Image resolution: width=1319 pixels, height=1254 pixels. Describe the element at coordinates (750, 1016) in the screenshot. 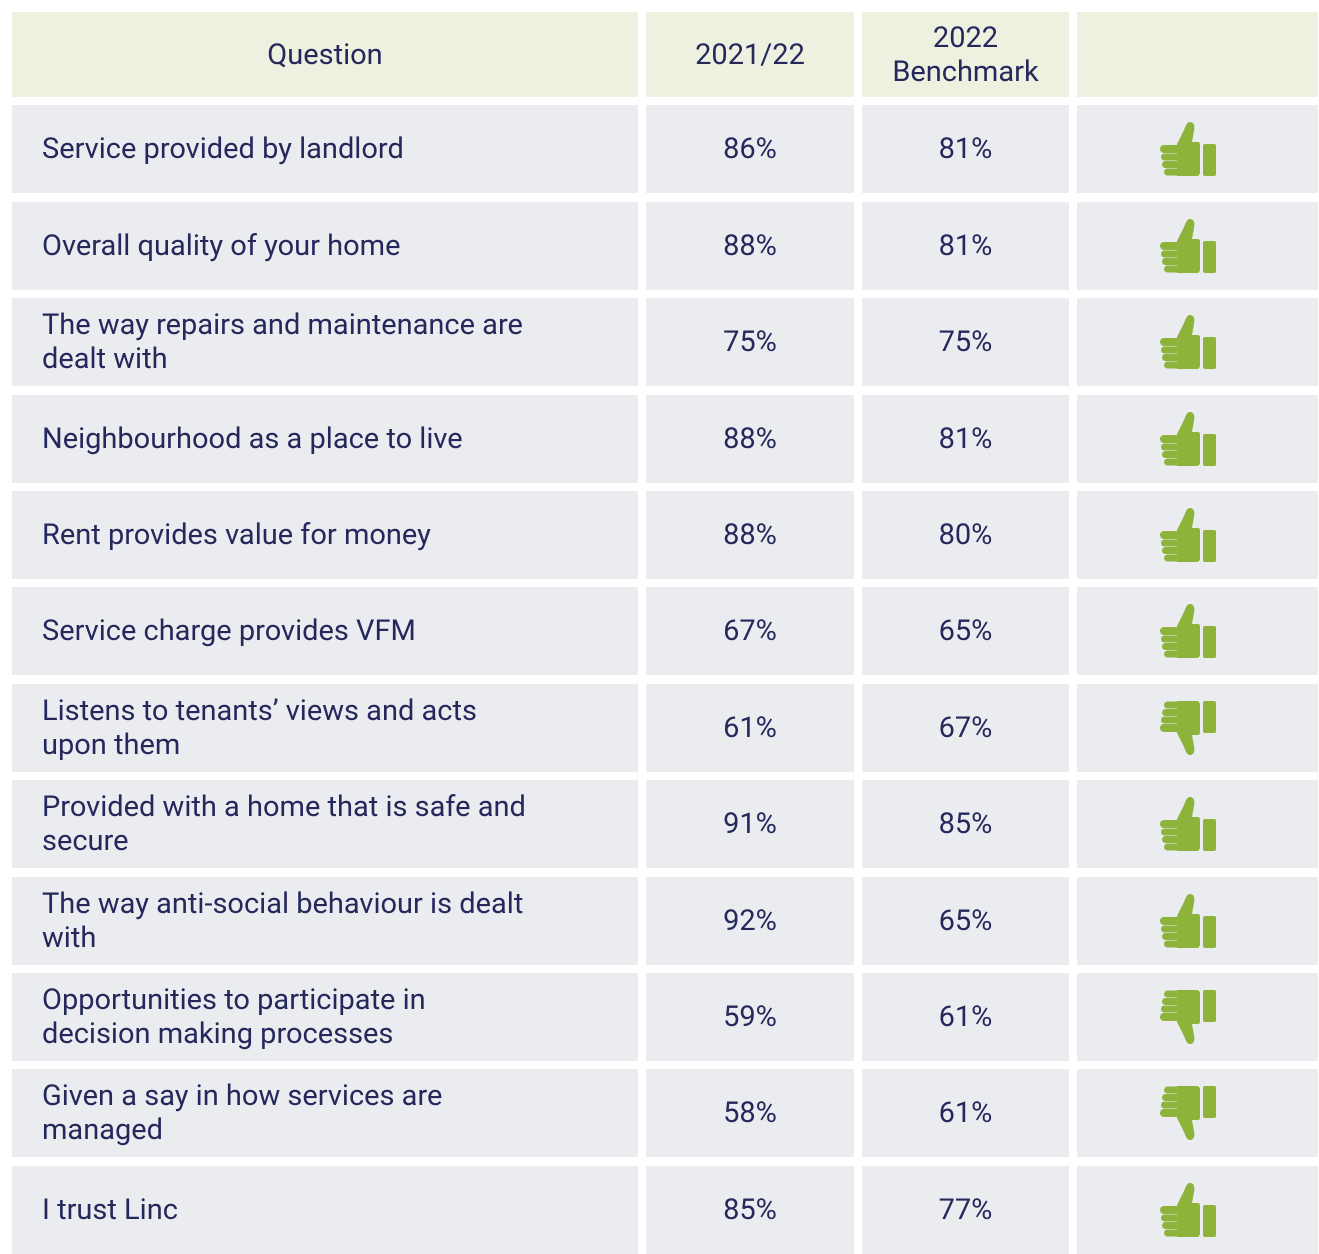

I see `result-cell: 59%` at that location.